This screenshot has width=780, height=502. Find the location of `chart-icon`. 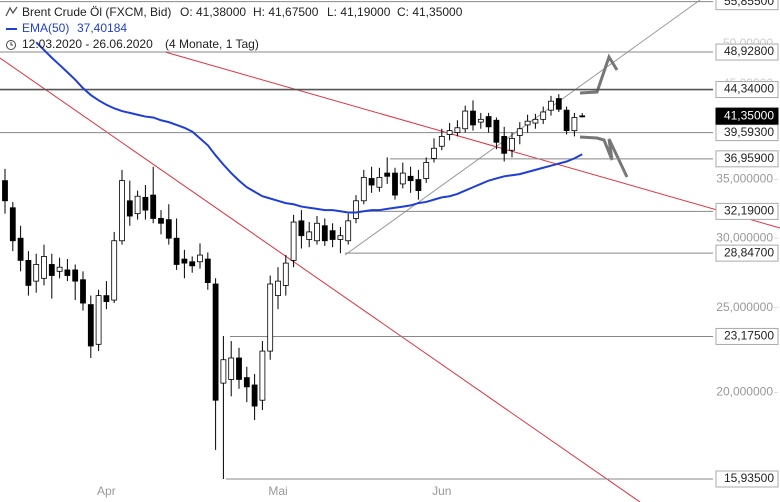

chart-icon is located at coordinates (11, 11).